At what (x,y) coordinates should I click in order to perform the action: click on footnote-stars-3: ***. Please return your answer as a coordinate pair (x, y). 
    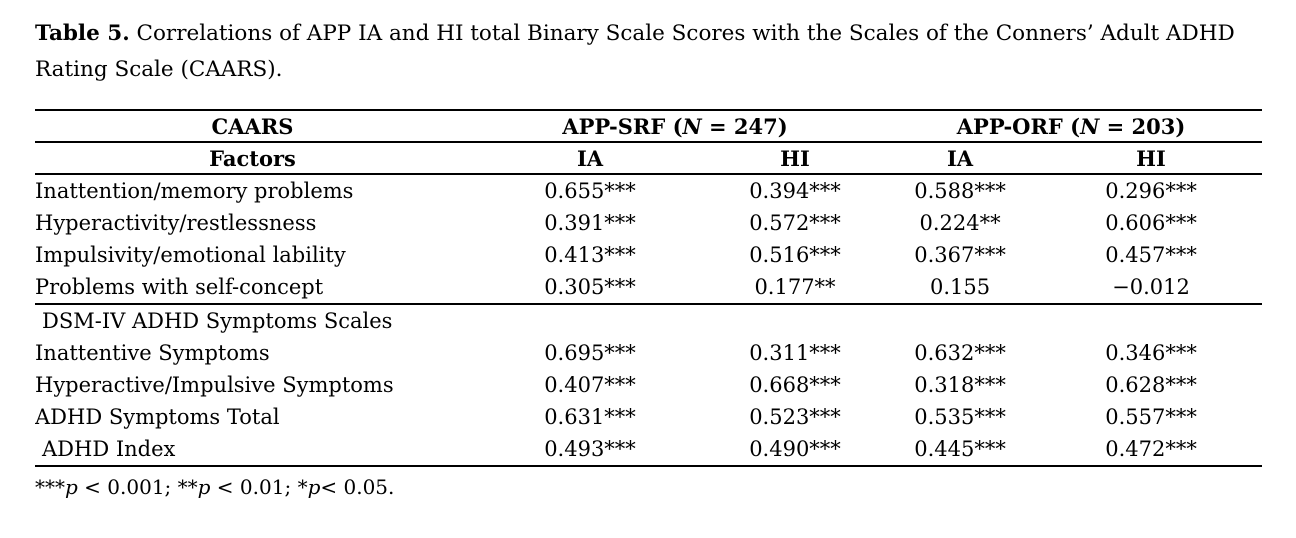
    Looking at the image, I should click on (50, 487).